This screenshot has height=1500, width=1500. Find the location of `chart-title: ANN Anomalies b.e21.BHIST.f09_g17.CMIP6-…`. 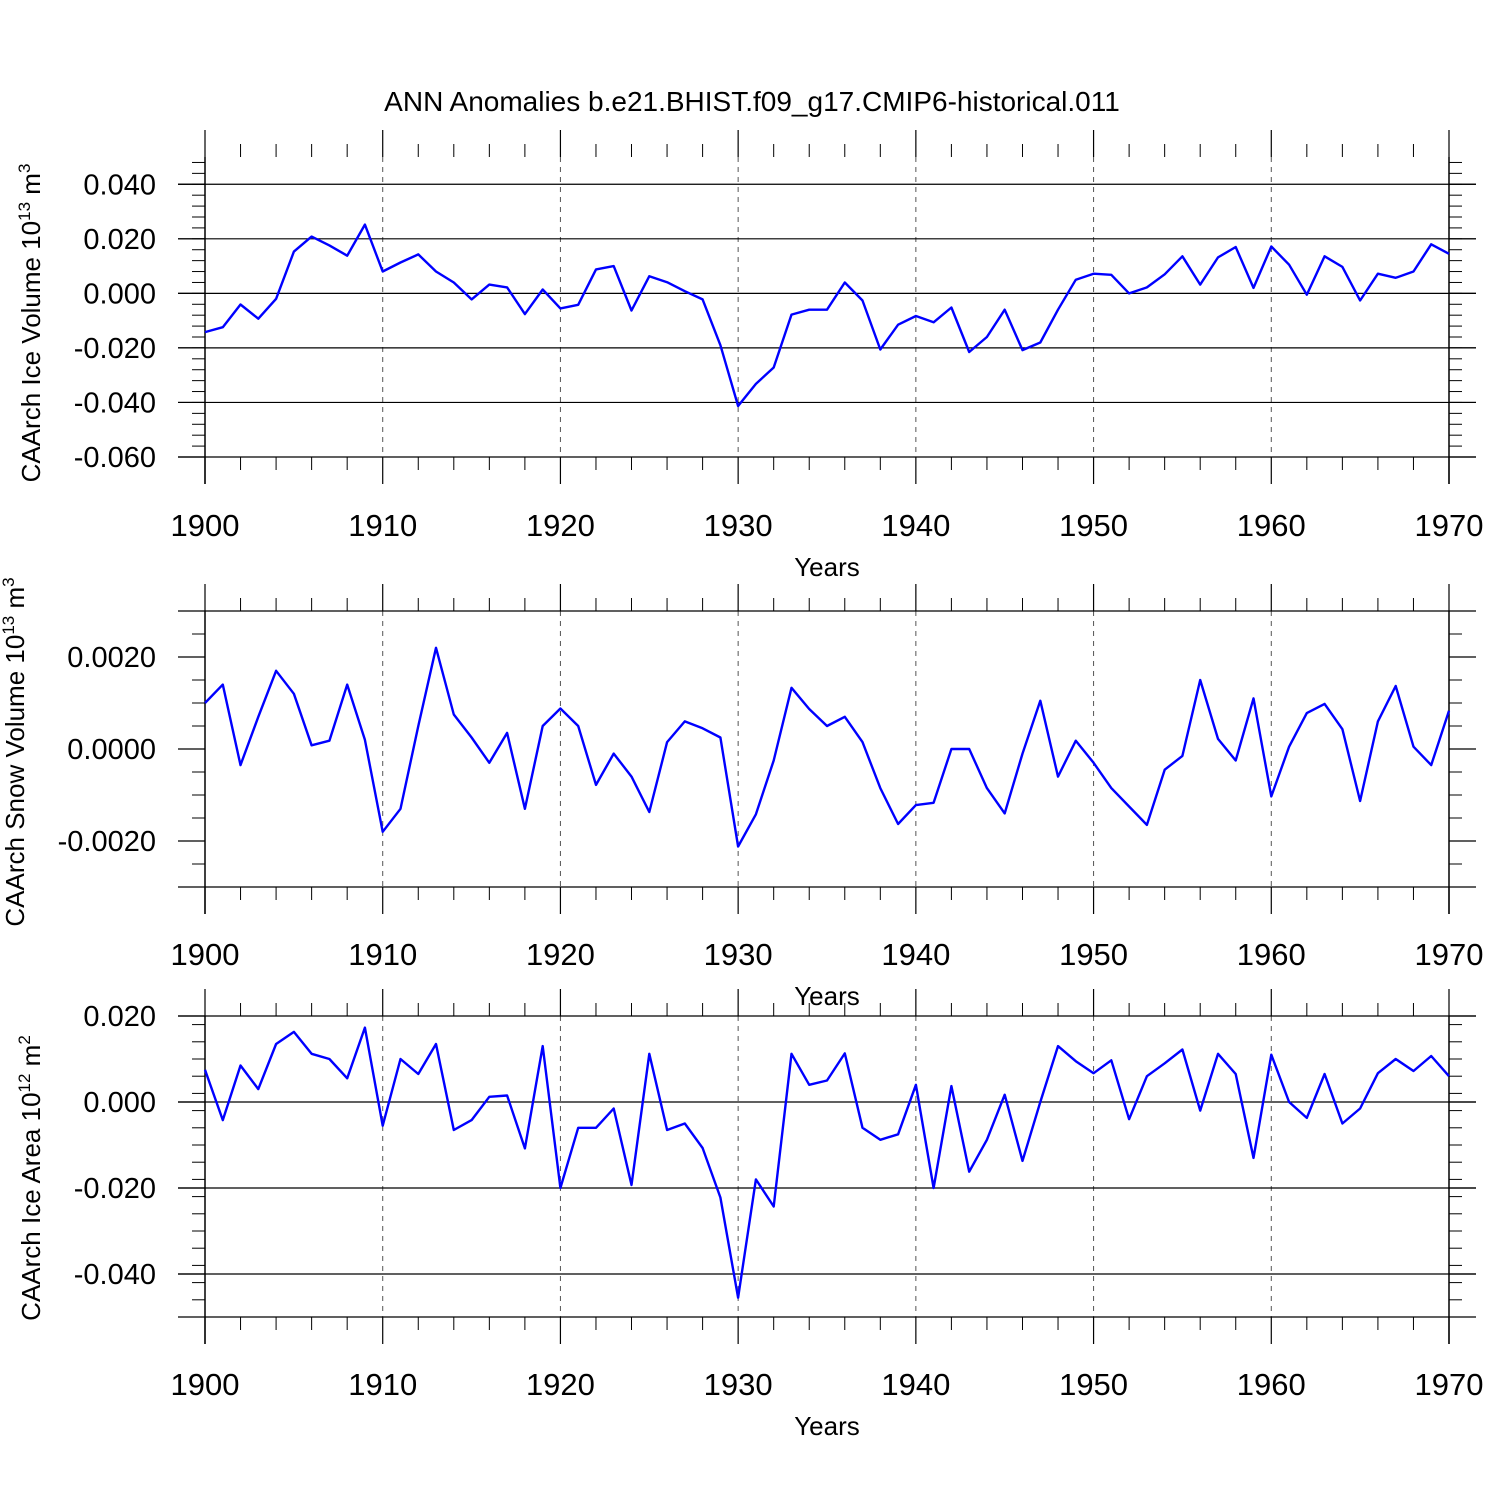

chart-title: ANN Anomalies b.e21.BHIST.f09_g17.CMIP6-… is located at coordinates (752, 101).